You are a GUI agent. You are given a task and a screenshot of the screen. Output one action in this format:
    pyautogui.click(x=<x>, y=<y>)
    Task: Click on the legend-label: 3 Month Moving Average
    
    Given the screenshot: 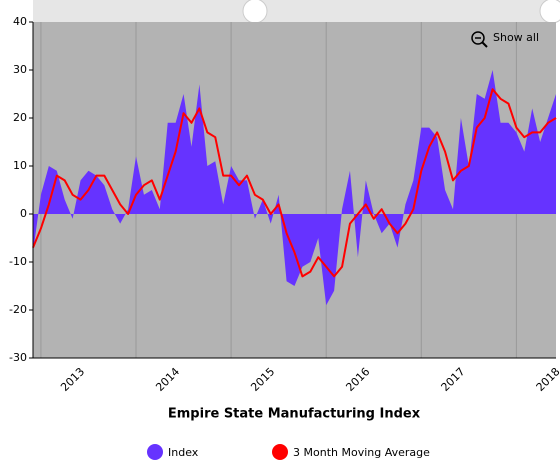 What is the action you would take?
    pyautogui.click(x=361, y=452)
    